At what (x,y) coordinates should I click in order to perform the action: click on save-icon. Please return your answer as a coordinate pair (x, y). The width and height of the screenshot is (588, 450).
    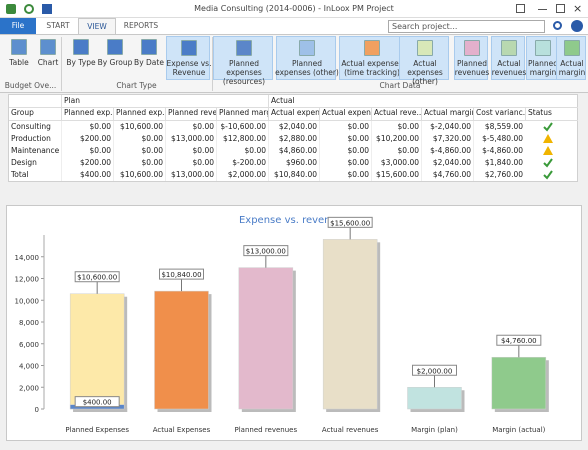
    Looking at the image, I should click on (47, 9).